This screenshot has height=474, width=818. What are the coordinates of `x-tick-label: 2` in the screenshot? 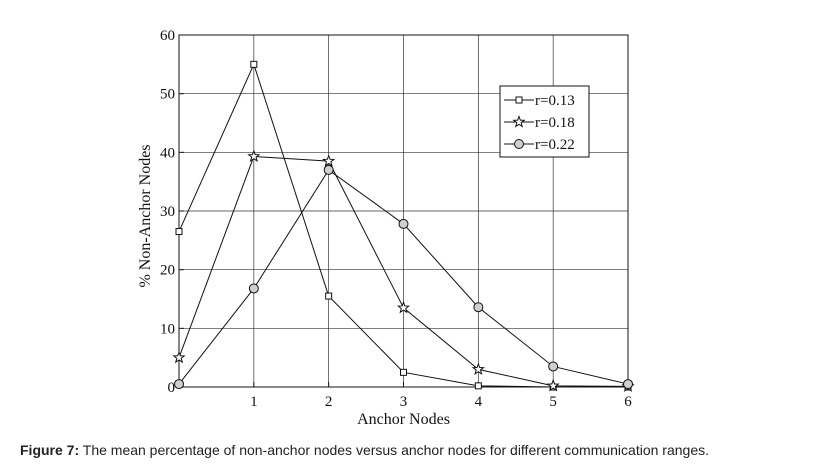 It's located at (329, 402).